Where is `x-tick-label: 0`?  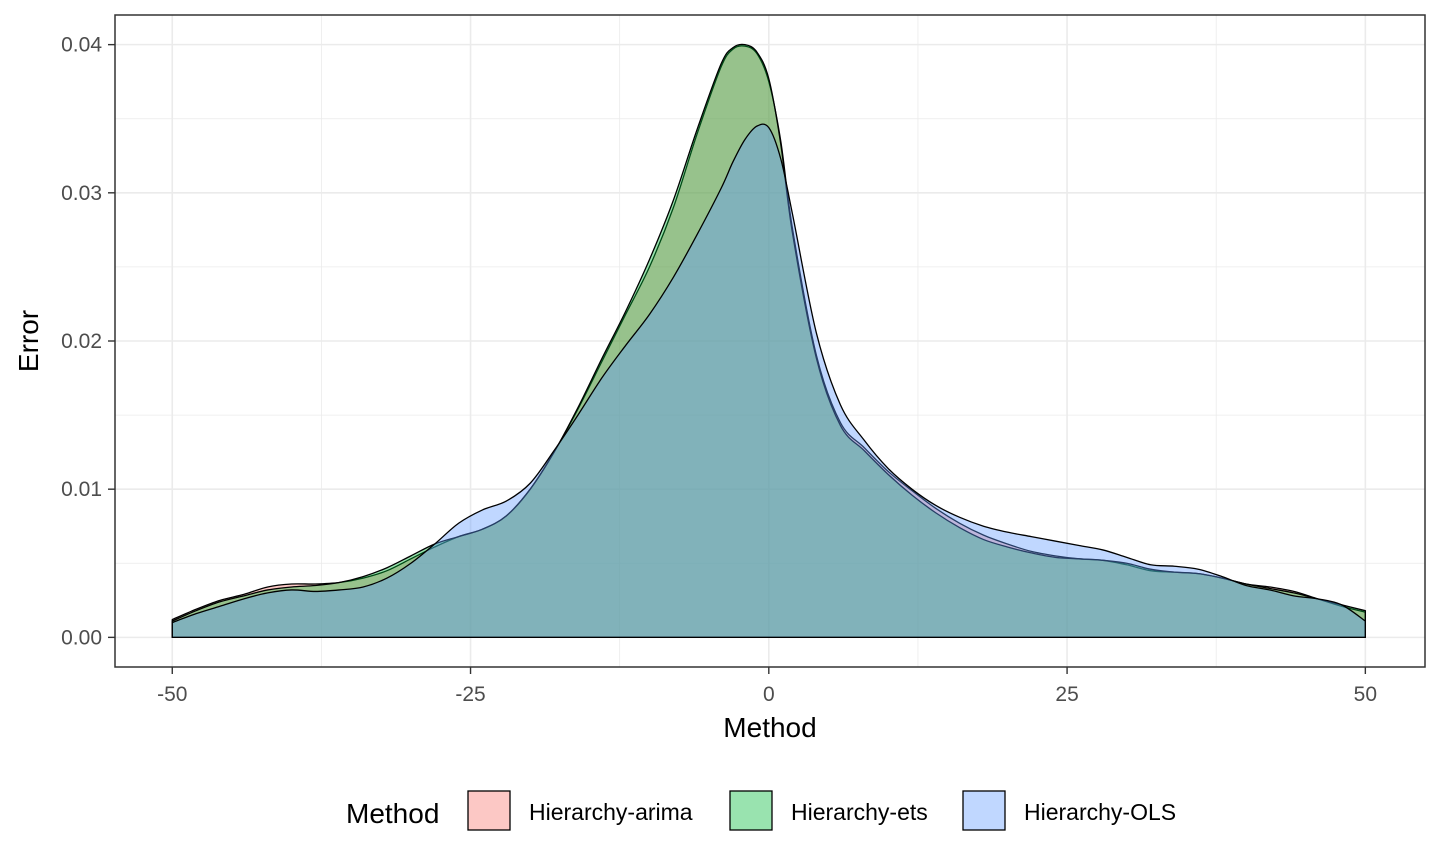 x-tick-label: 0 is located at coordinates (769, 694).